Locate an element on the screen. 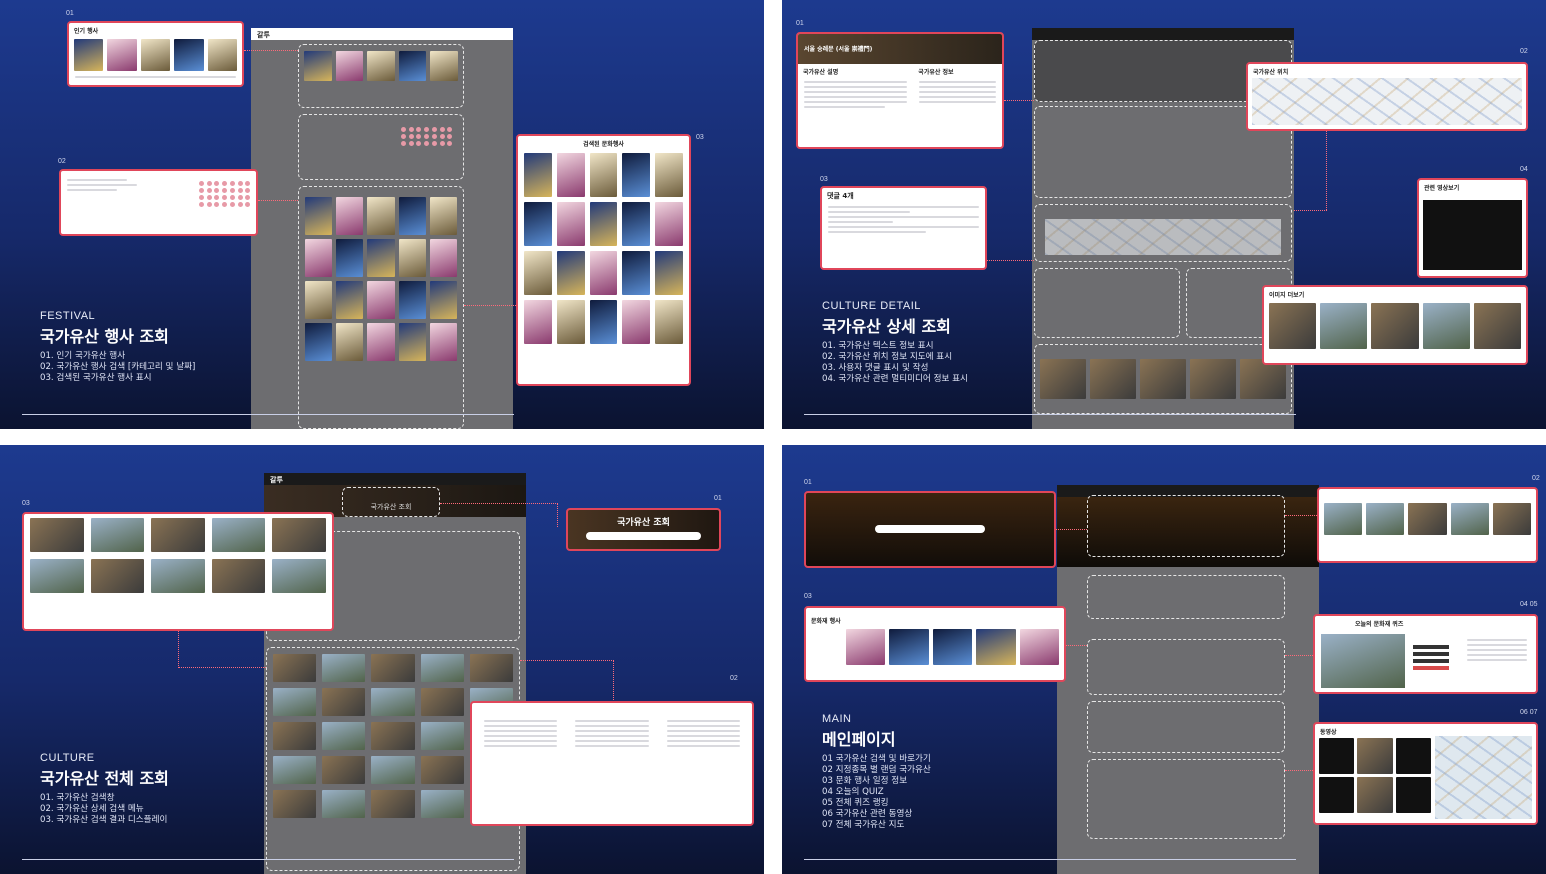  callout-title: 인기 행사 is located at coordinates (86, 31).